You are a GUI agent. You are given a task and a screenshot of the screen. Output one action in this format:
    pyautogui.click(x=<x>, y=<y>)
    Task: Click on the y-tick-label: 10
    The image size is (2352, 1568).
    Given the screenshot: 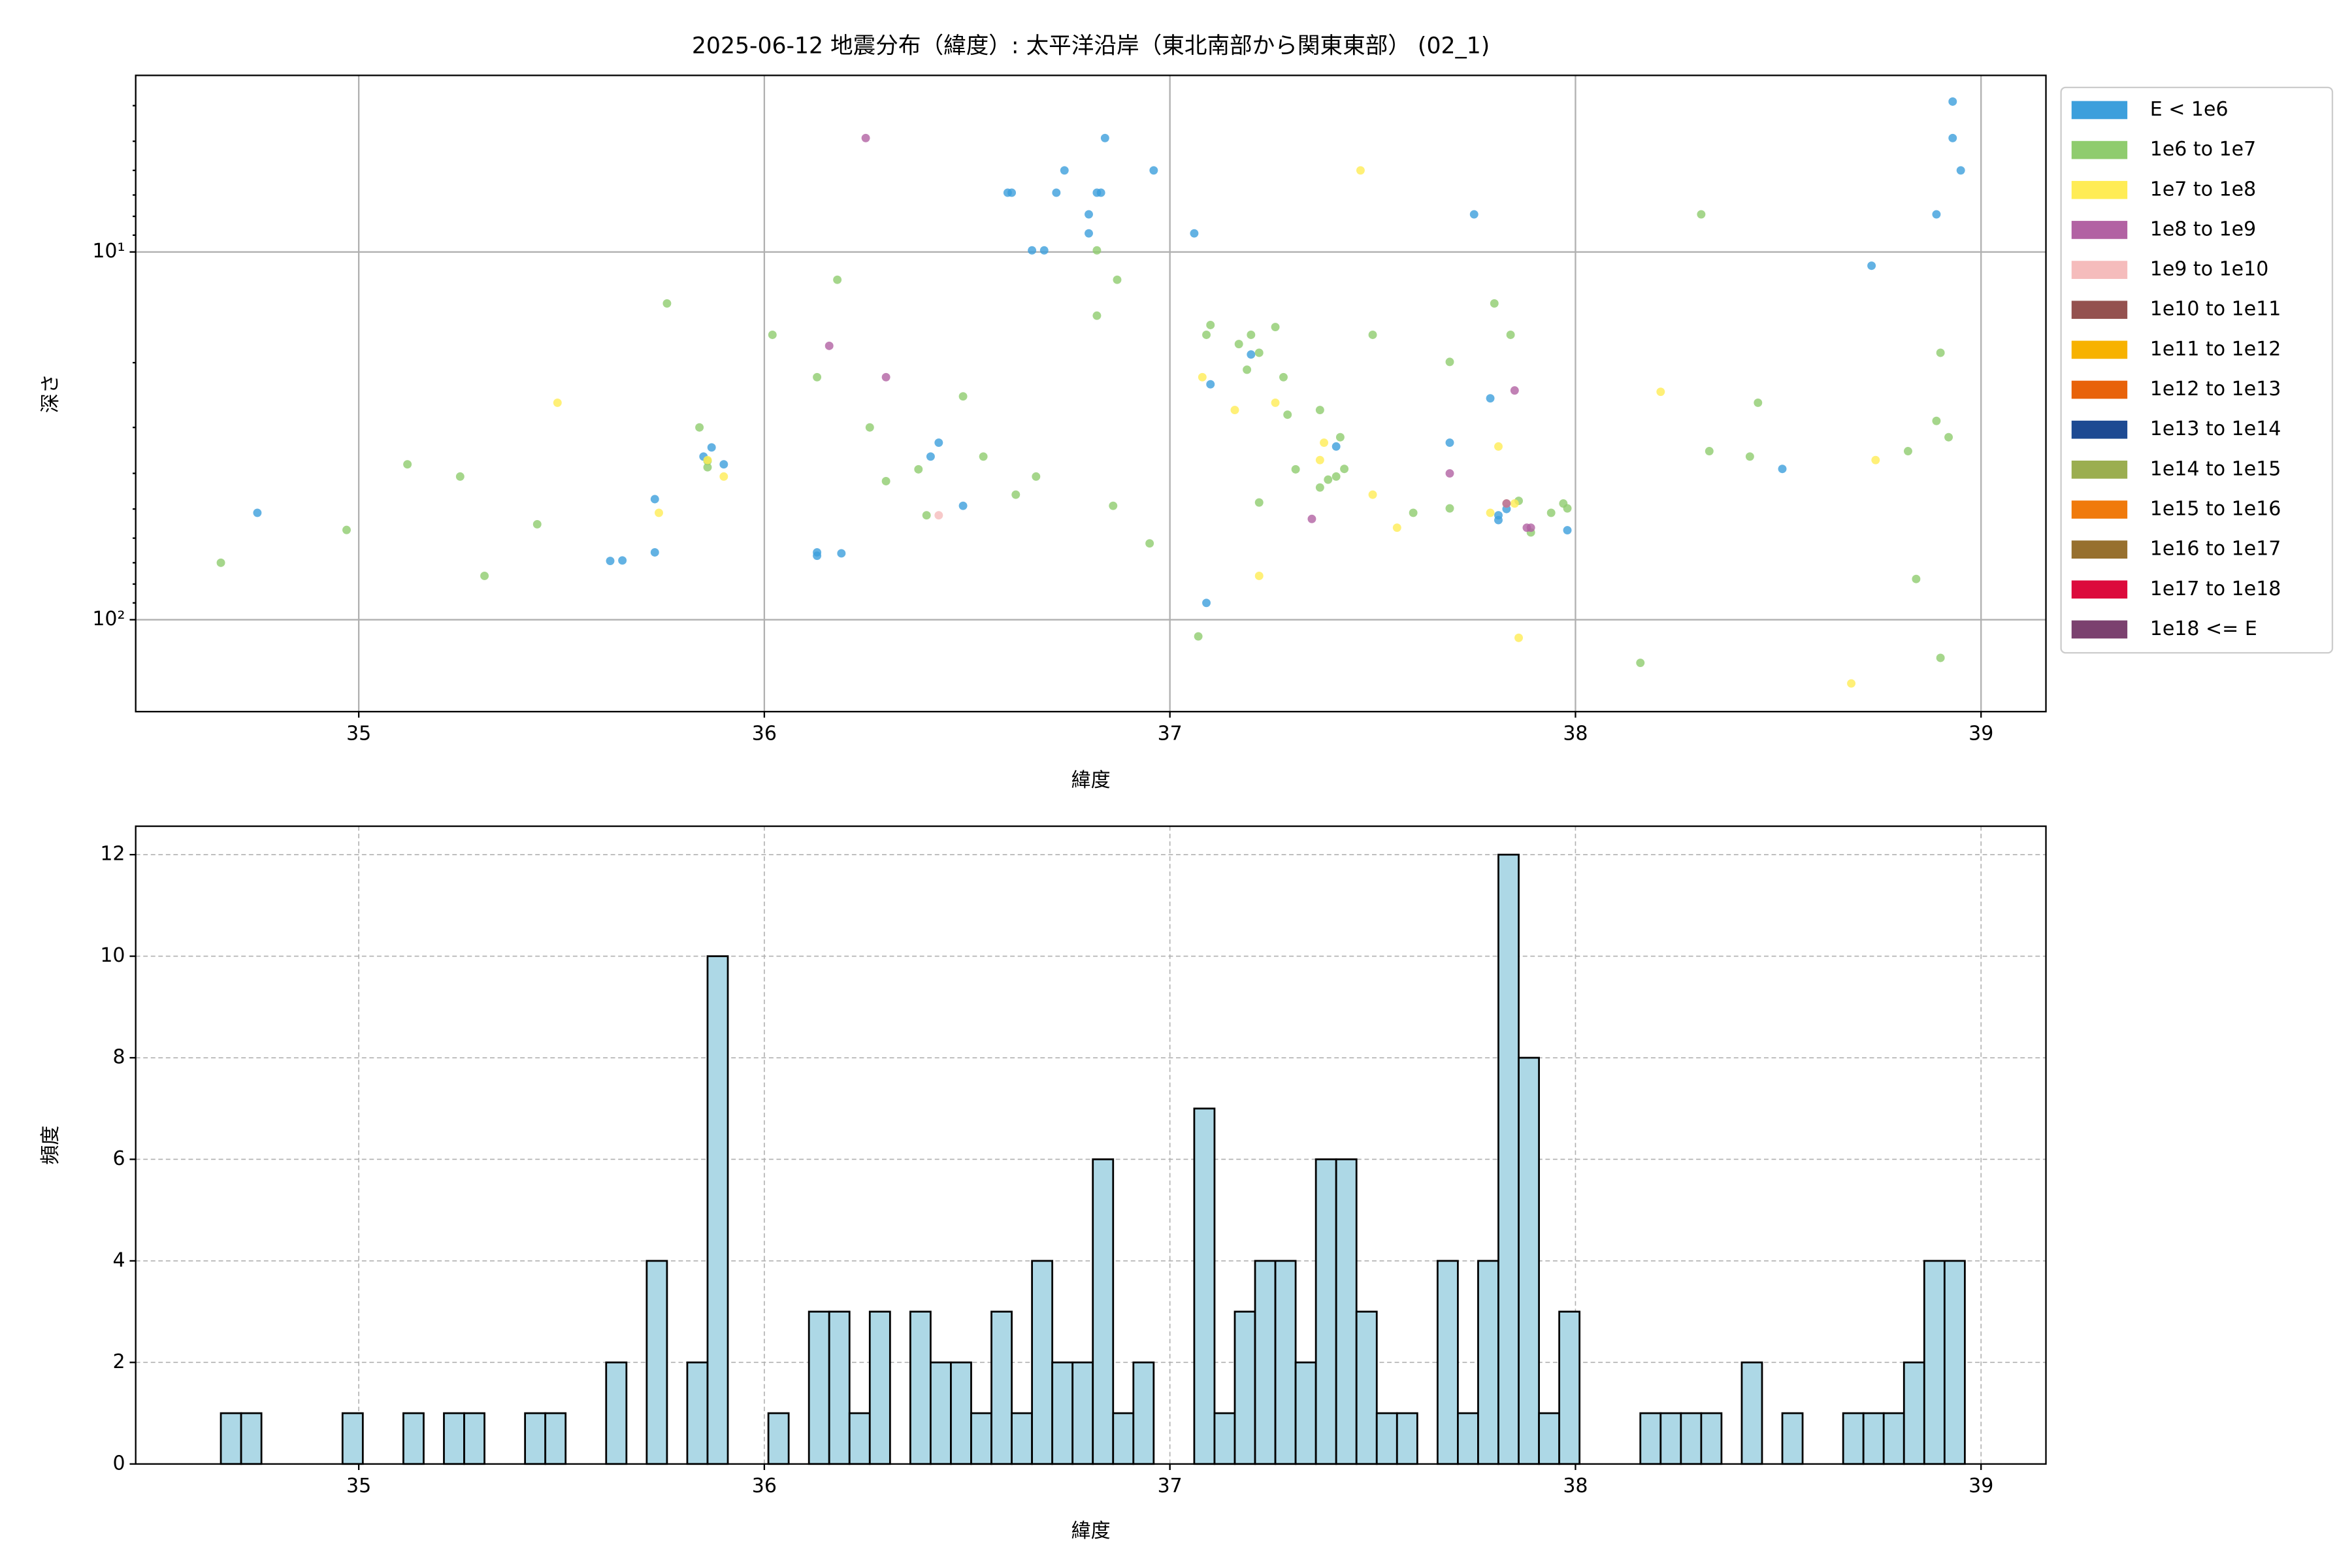 What is the action you would take?
    pyautogui.click(x=112, y=955)
    